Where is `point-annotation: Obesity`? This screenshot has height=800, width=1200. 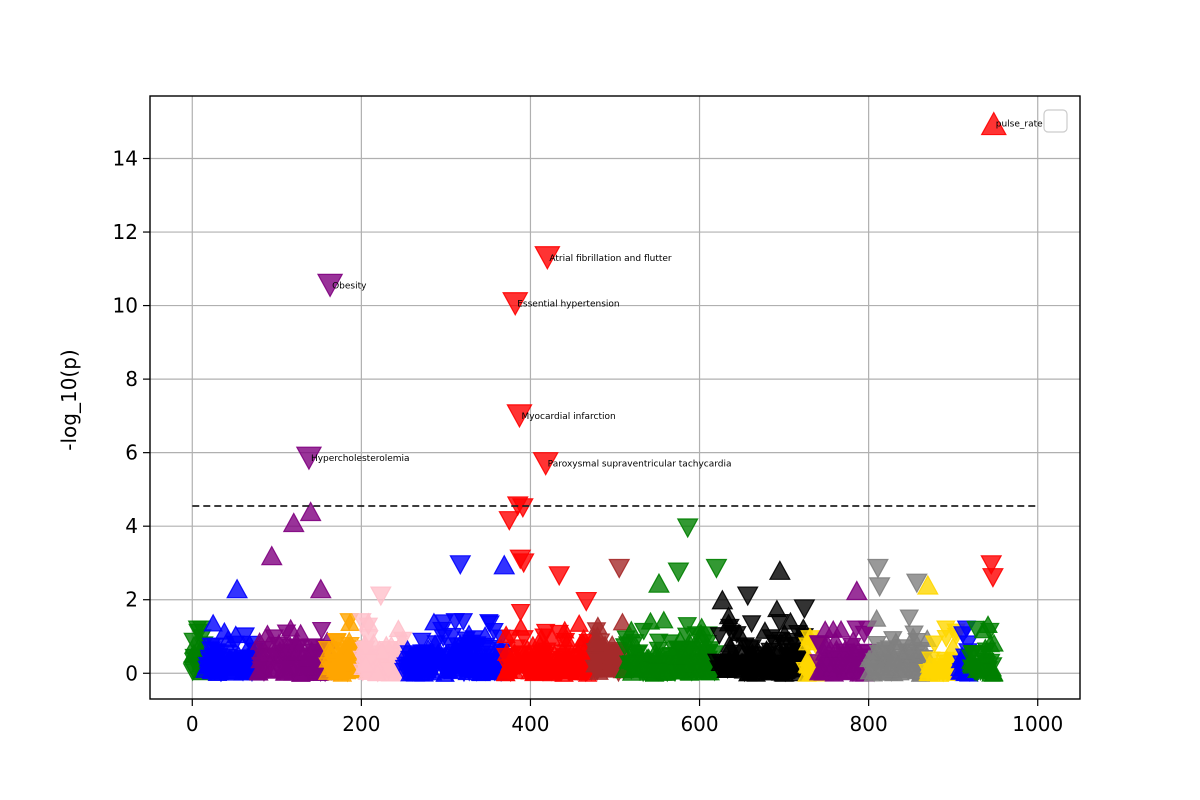 point-annotation: Obesity is located at coordinates (349, 286).